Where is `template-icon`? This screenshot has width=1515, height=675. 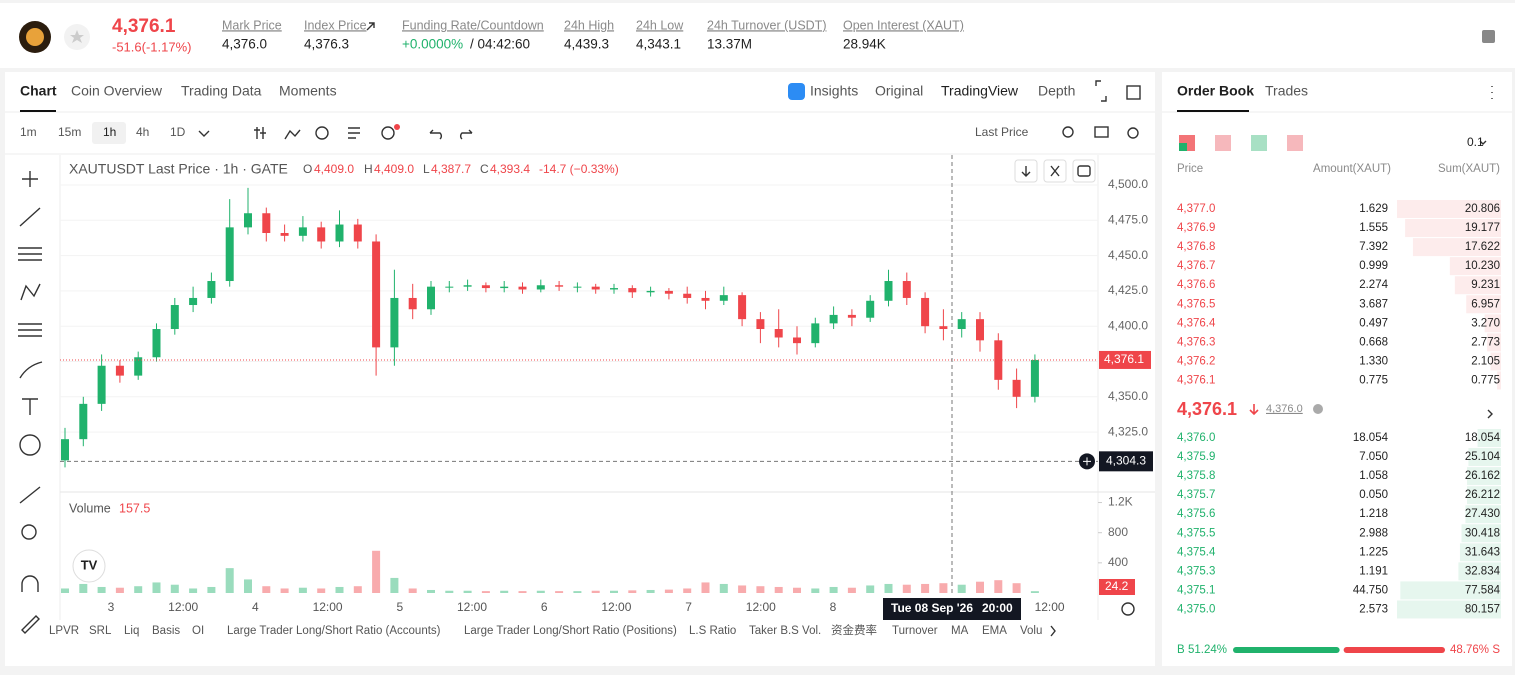 template-icon is located at coordinates (354, 133).